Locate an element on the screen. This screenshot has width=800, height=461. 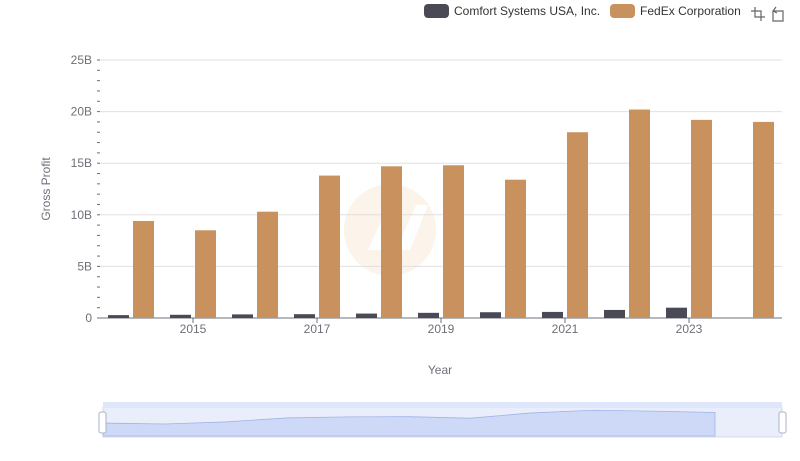
x-tick-label: 2021 is located at coordinates (565, 329).